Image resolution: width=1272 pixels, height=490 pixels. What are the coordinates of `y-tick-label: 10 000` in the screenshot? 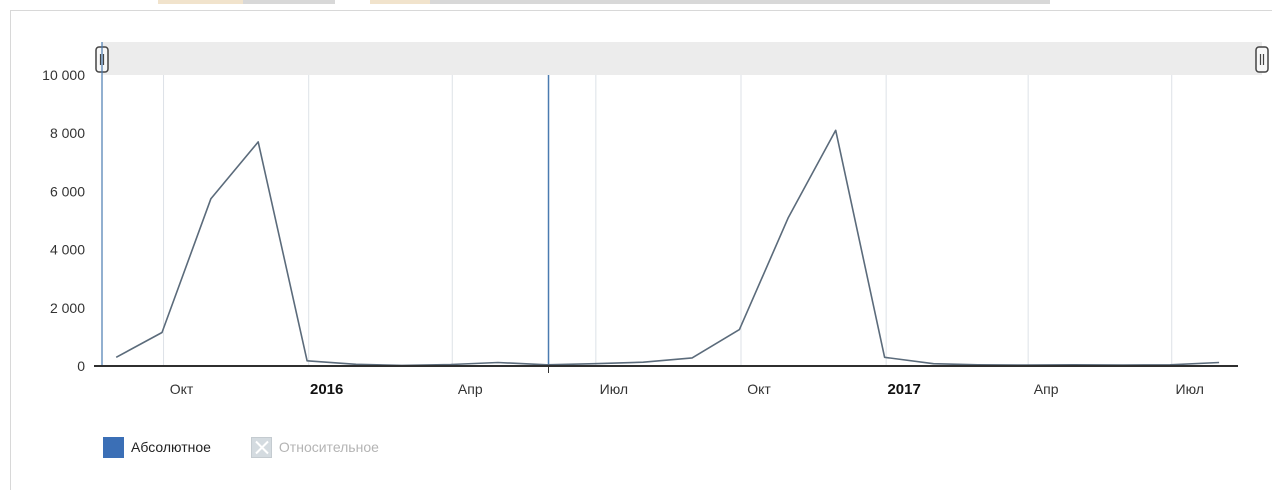 It's located at (63, 75).